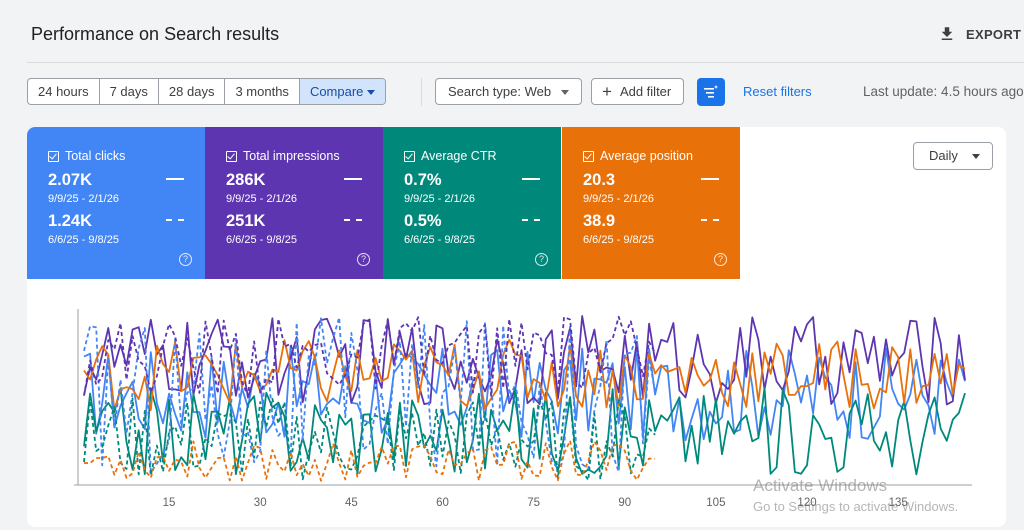 This screenshot has width=1024, height=530. Describe the element at coordinates (423, 221) in the screenshot. I see `metric-previous-value: 0.5%` at that location.